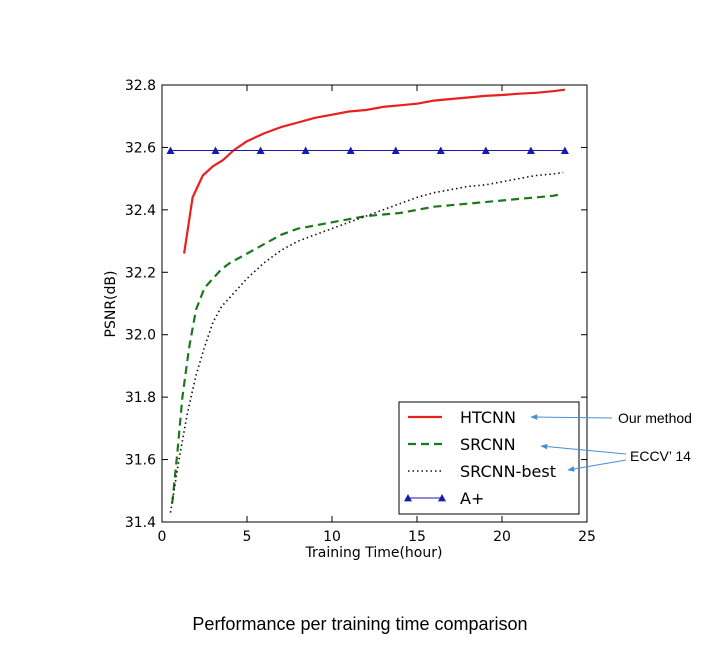 This screenshot has height=645, width=720. What do you see at coordinates (374, 171) in the screenshot?
I see `series-line-htcnn` at bounding box center [374, 171].